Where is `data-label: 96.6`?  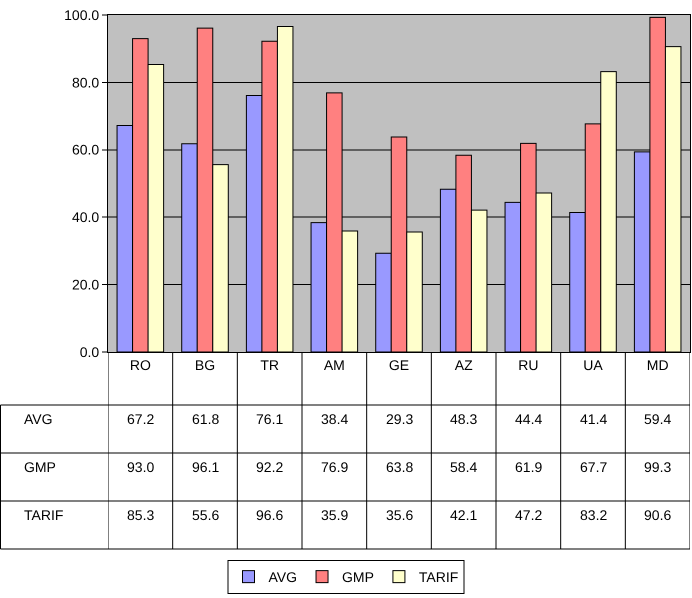
data-label: 96.6 is located at coordinates (270, 515).